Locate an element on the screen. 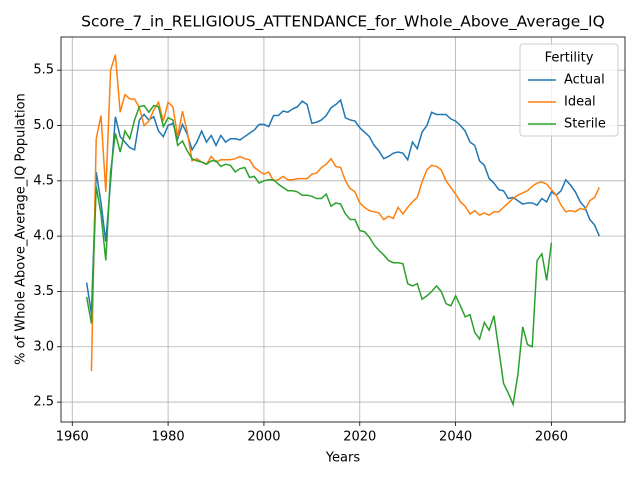 The height and width of the screenshot is (480, 640). y-tick-label: 3.0 is located at coordinates (43, 346).